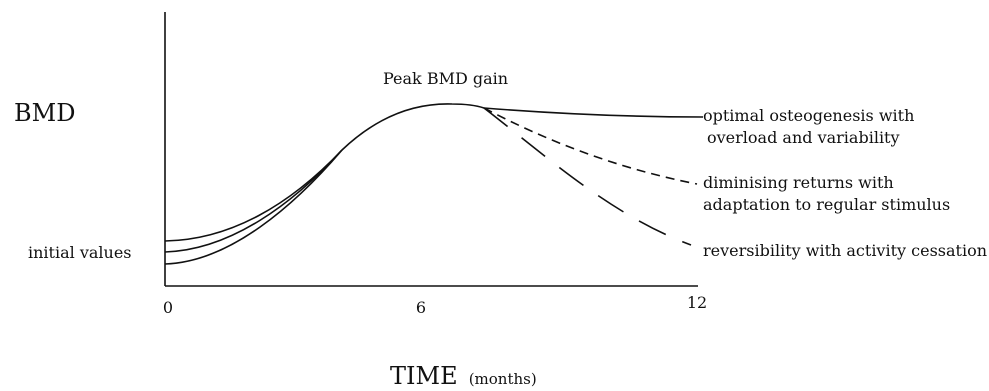 The image size is (989, 391). I want to click on peak-label: Peak BMD gain, so click(445, 78).